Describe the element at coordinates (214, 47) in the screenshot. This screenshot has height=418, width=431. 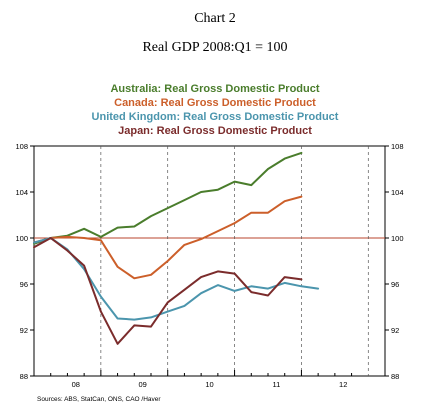
I see `chart-subtitle: Real GDP 2008:Q1 = 100` at that location.